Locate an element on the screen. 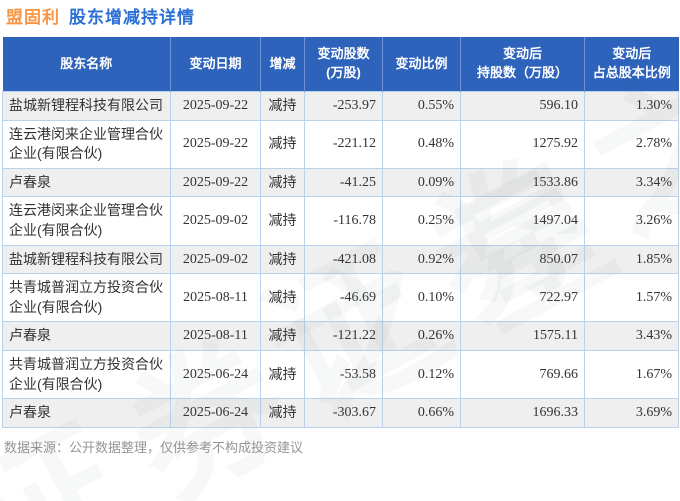 This screenshot has height=501, width=680. page-subtitle: 股东增减持详情 is located at coordinates (132, 17).